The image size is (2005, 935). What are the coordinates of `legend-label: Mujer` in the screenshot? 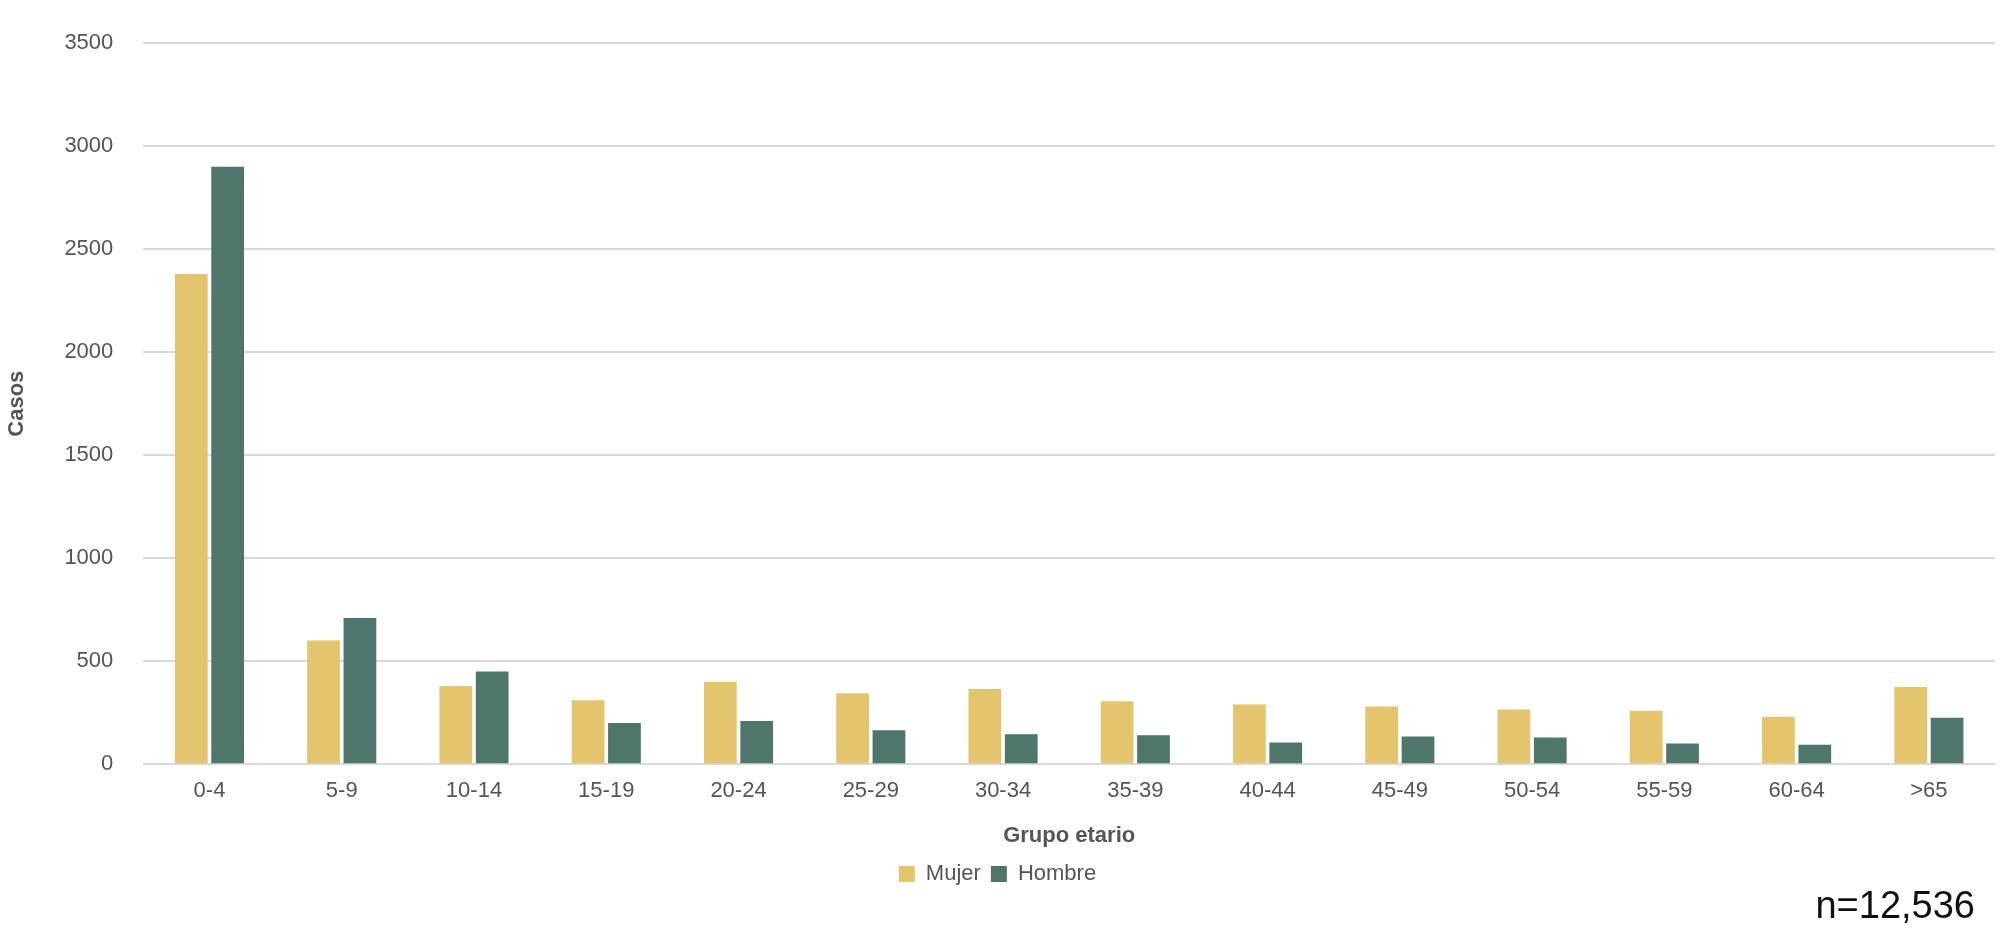 It's located at (953, 873).